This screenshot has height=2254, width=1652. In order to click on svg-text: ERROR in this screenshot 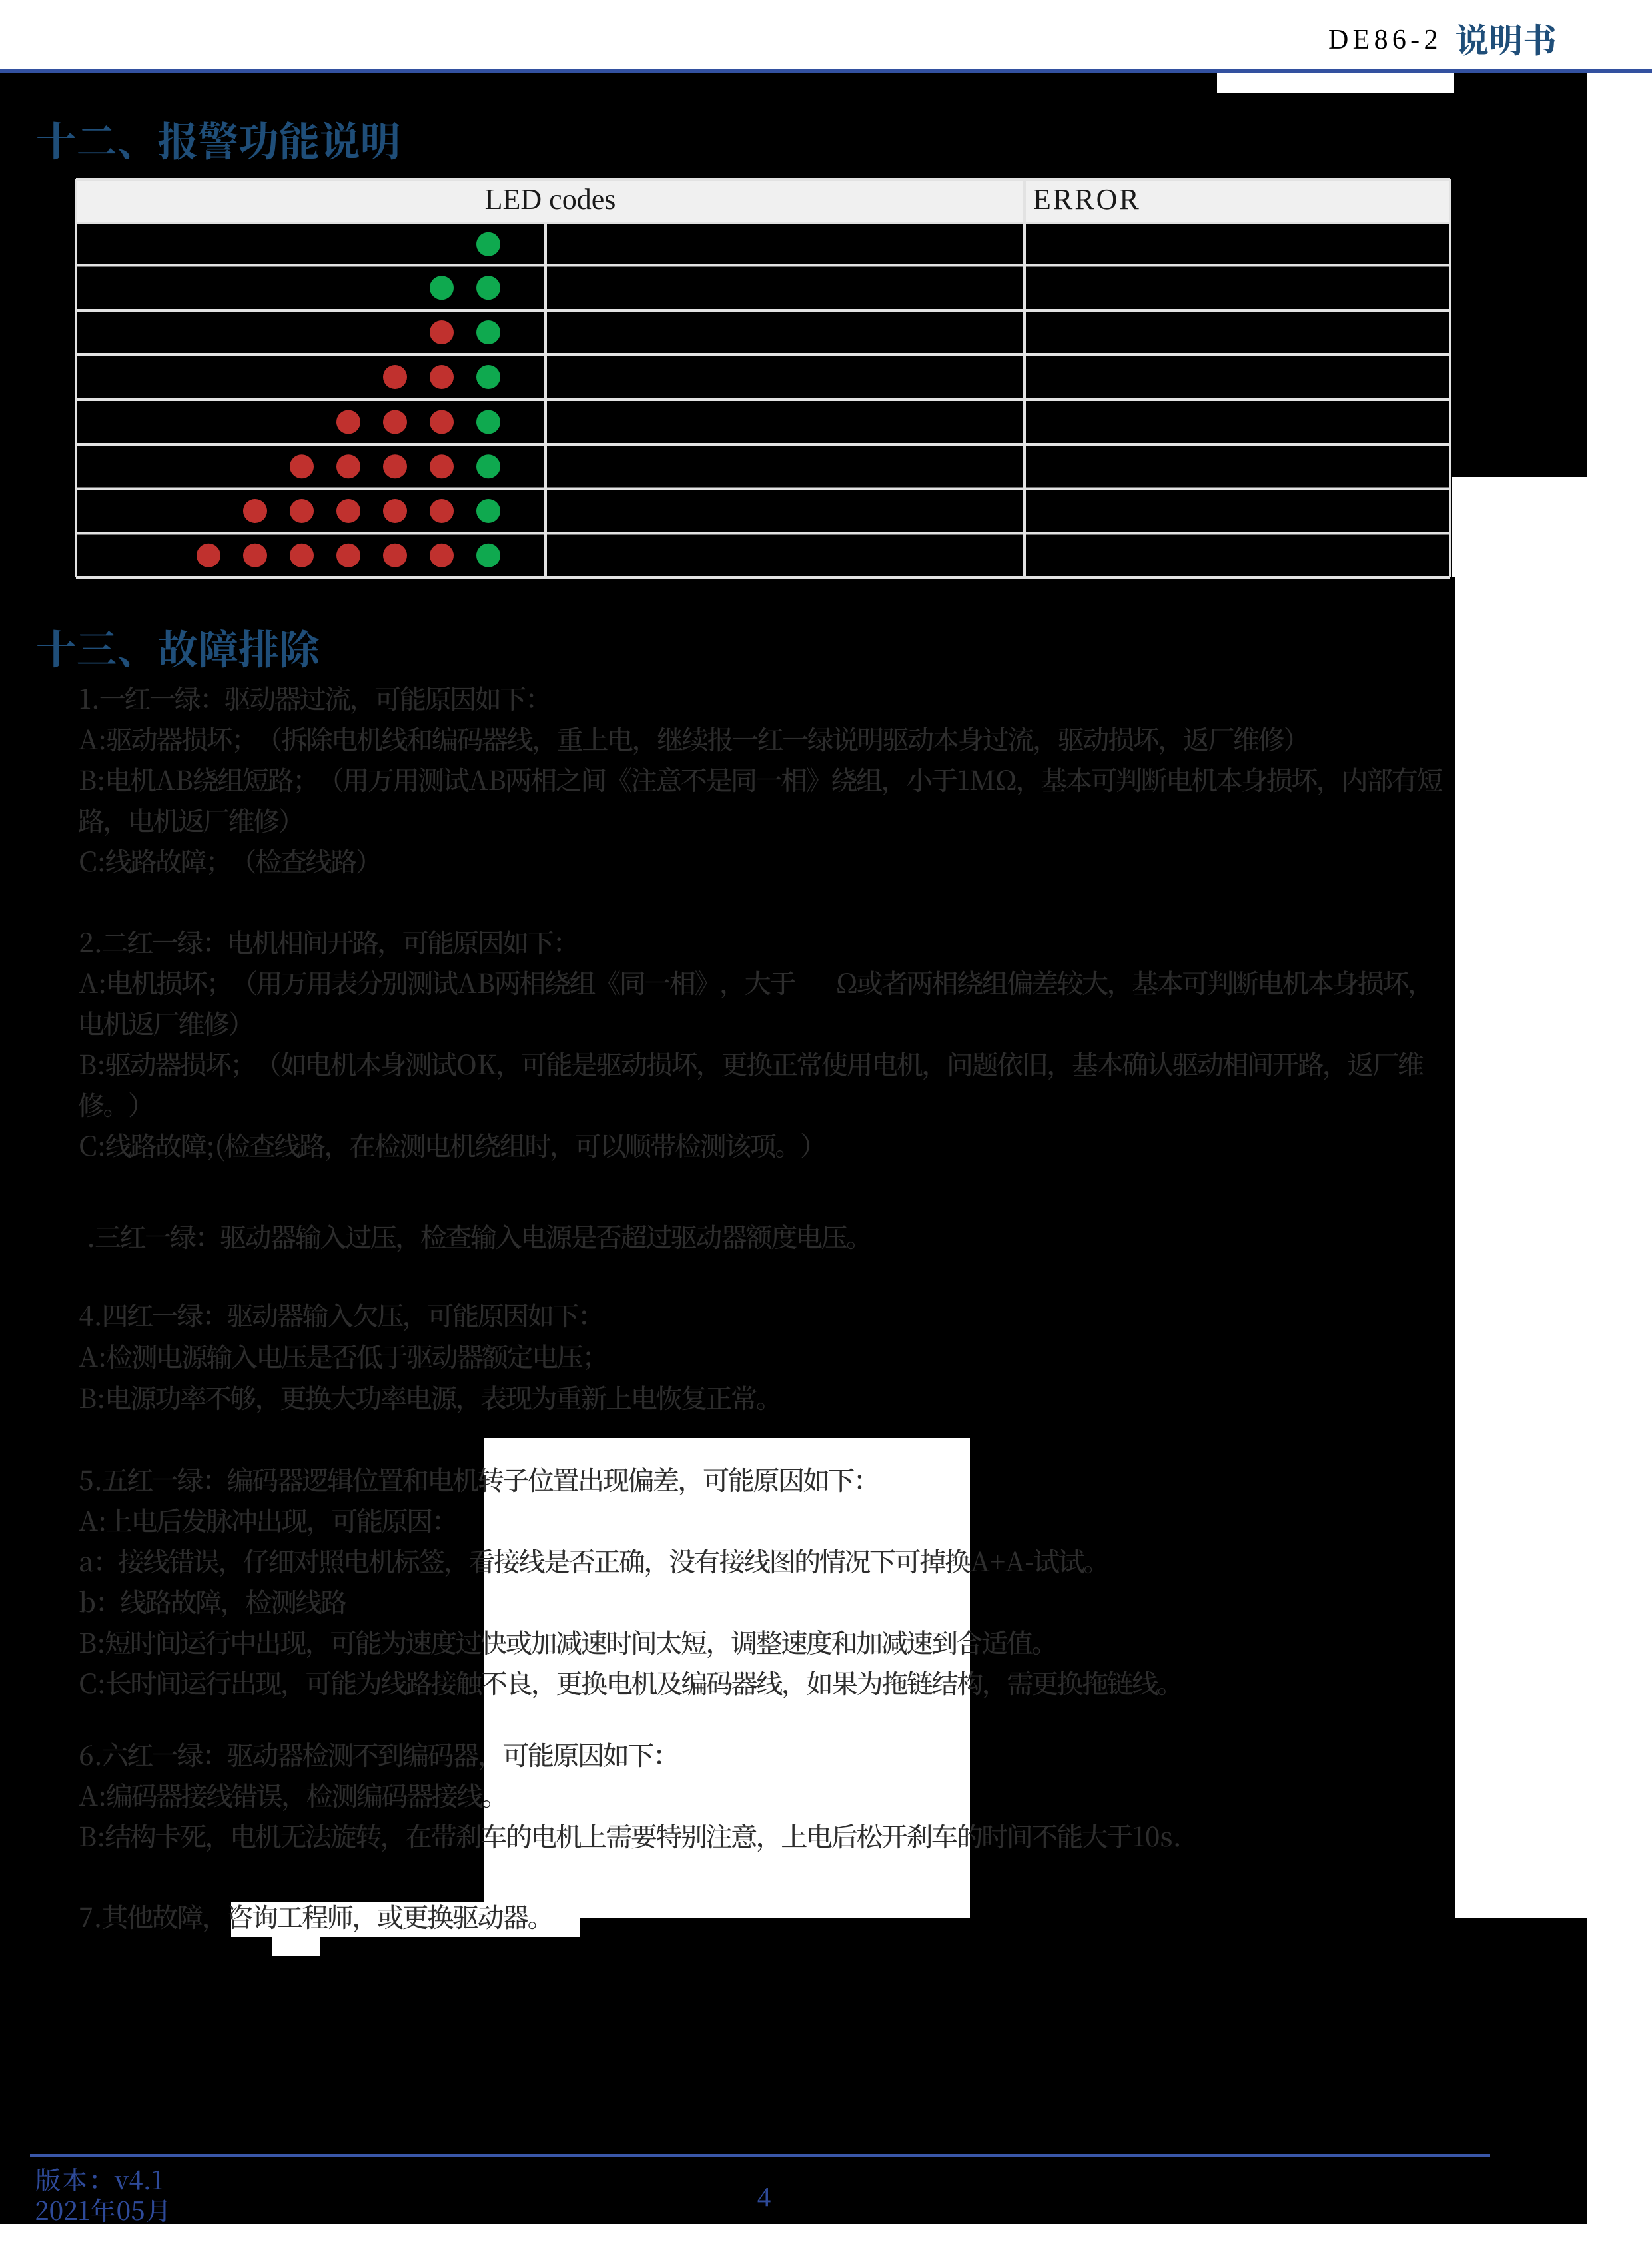, I will do `click(1087, 200)`.